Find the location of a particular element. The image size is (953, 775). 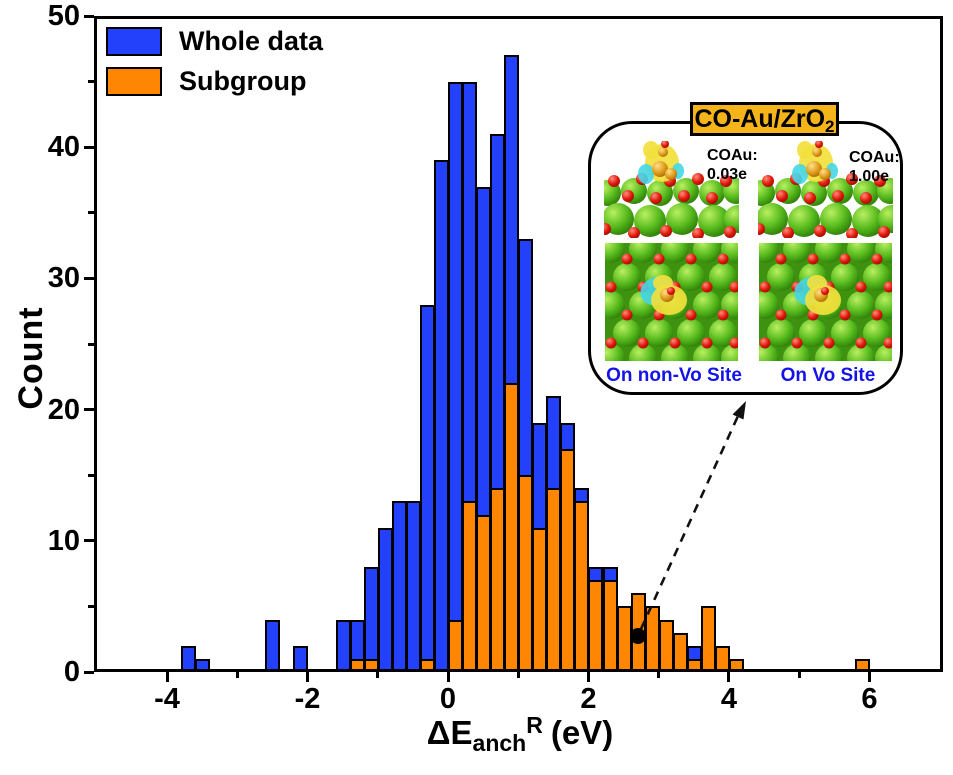

charge-label-vo-value: 1.00e is located at coordinates (869, 176).